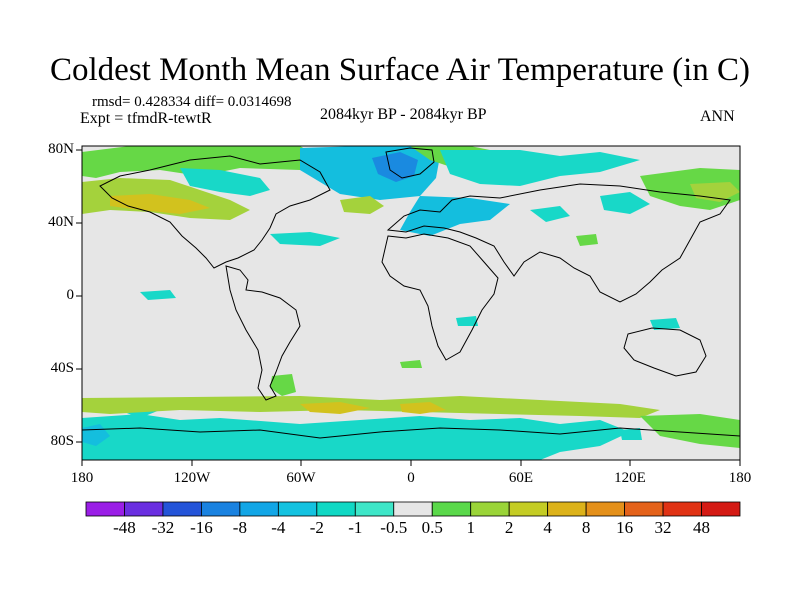  I want to click on colorbar-label: -4, so click(278, 527).